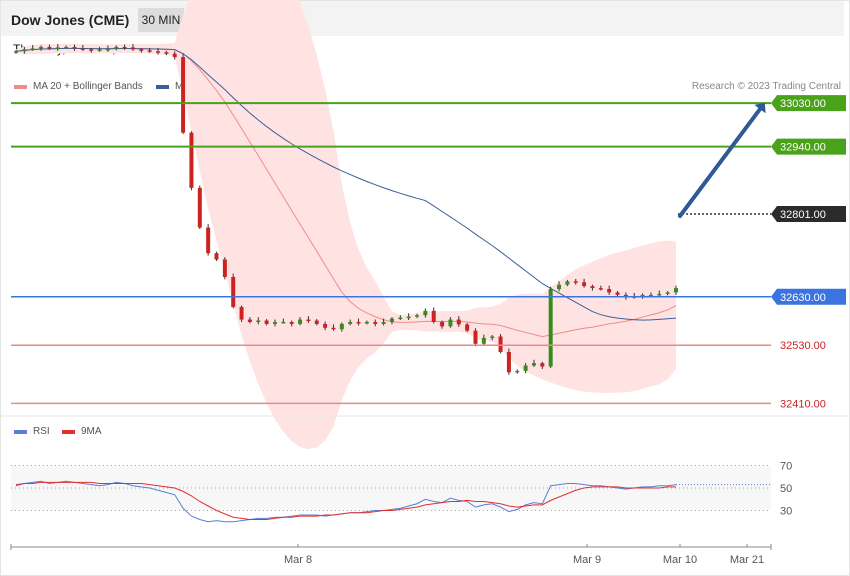  What do you see at coordinates (68, 431) in the screenshot?
I see `legend-9ma-swatch` at bounding box center [68, 431].